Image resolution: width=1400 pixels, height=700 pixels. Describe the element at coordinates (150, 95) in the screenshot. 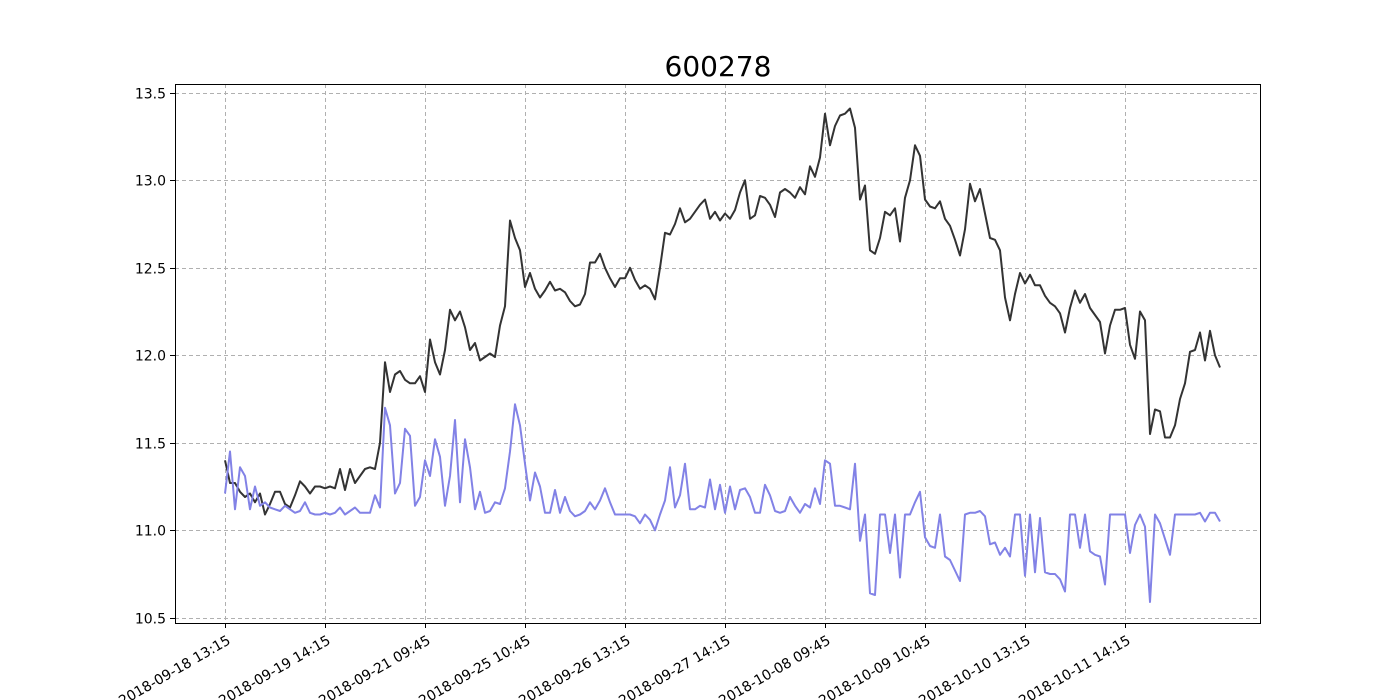

I see `y-tick-label: 13.5` at that location.